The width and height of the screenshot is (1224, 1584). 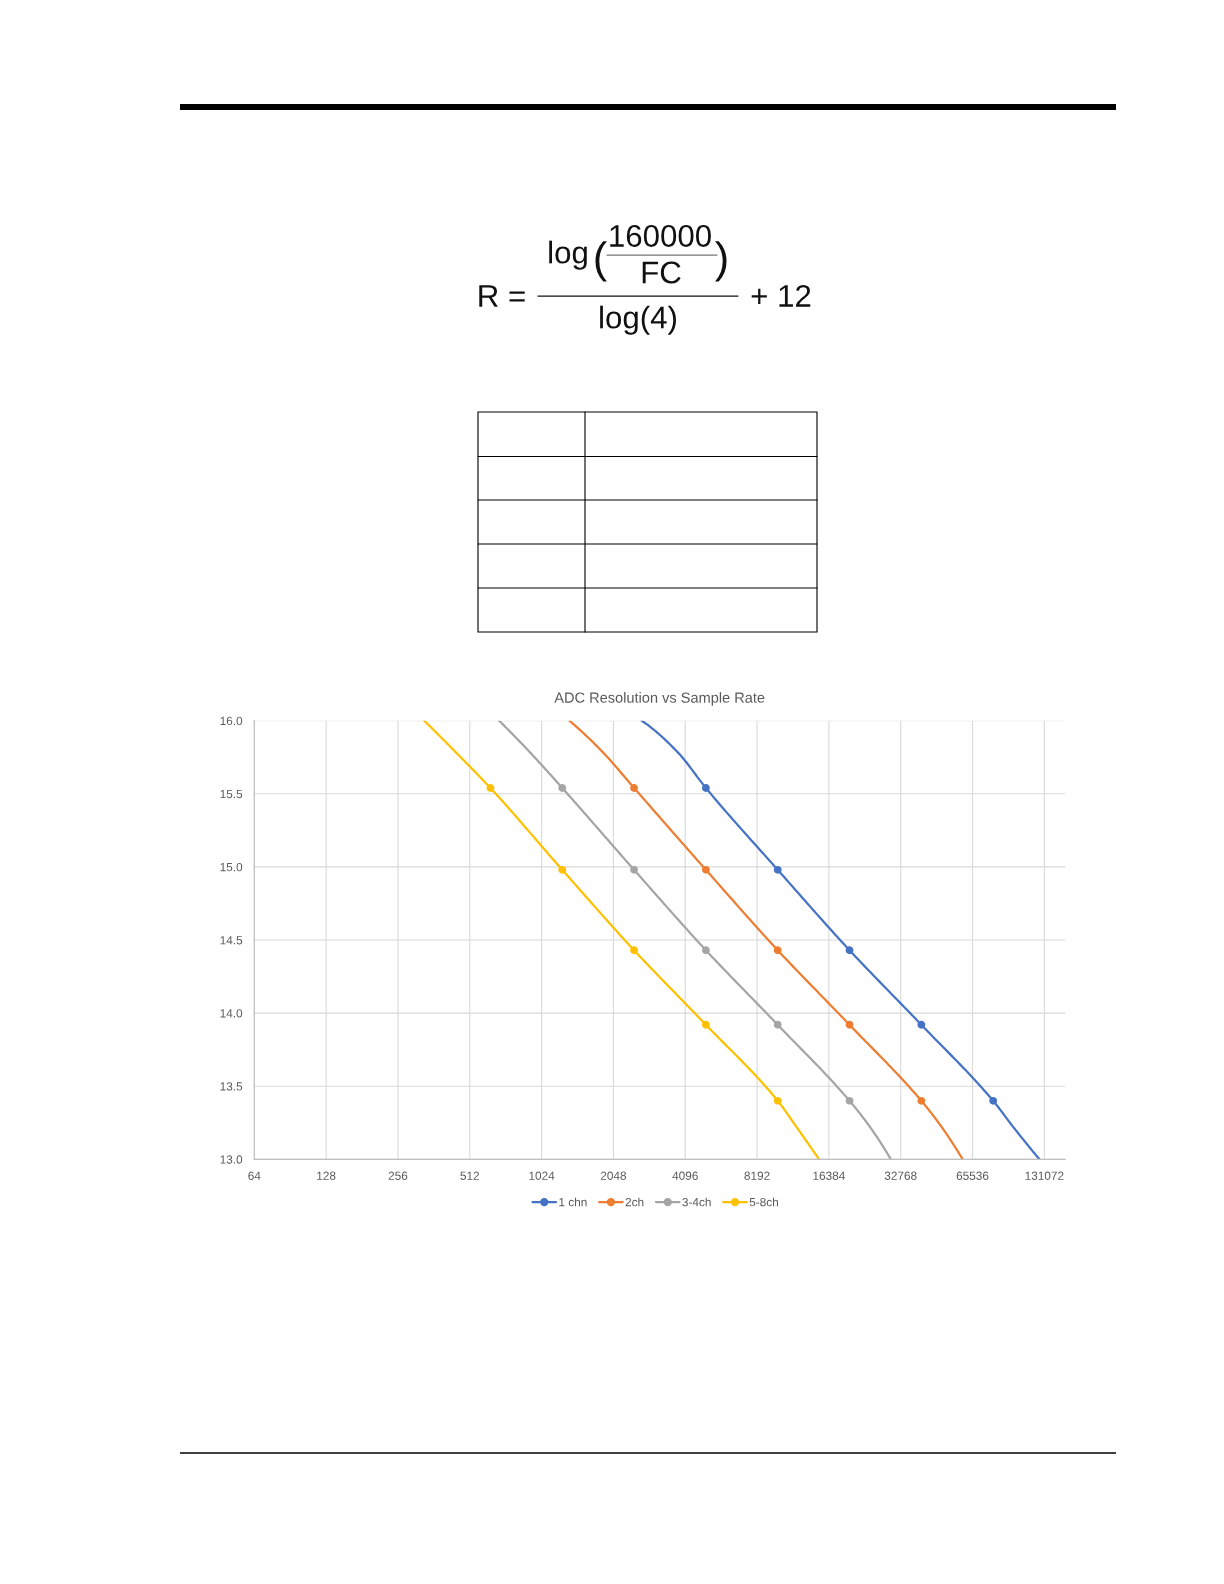 What do you see at coordinates (502, 296) in the screenshot?
I see `text: R =` at bounding box center [502, 296].